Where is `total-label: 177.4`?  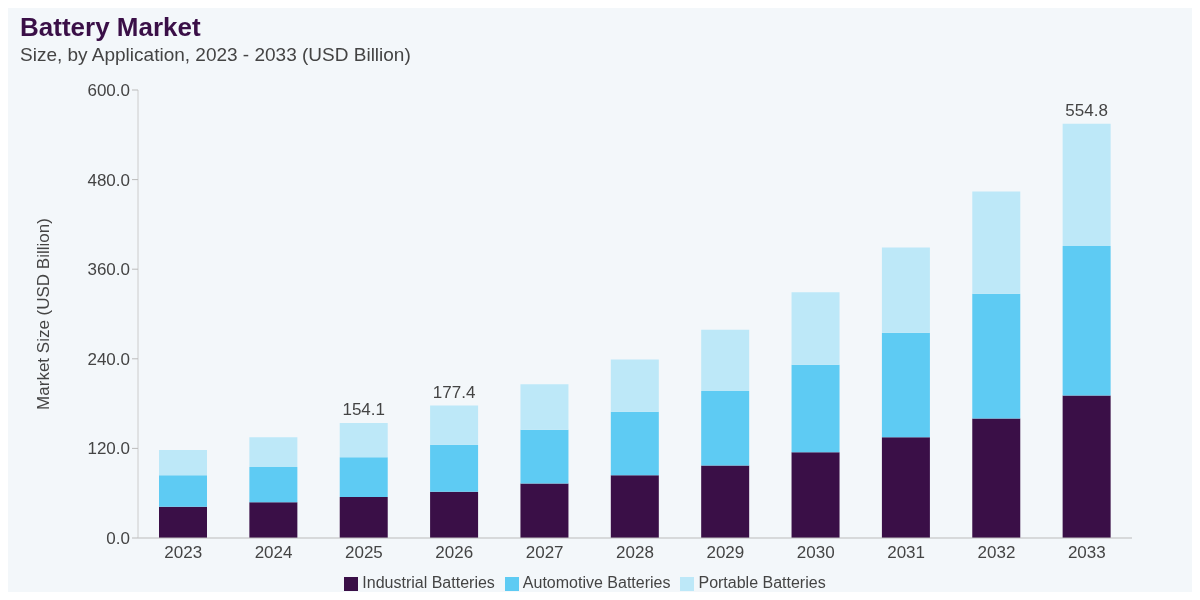
total-label: 177.4 is located at coordinates (454, 392).